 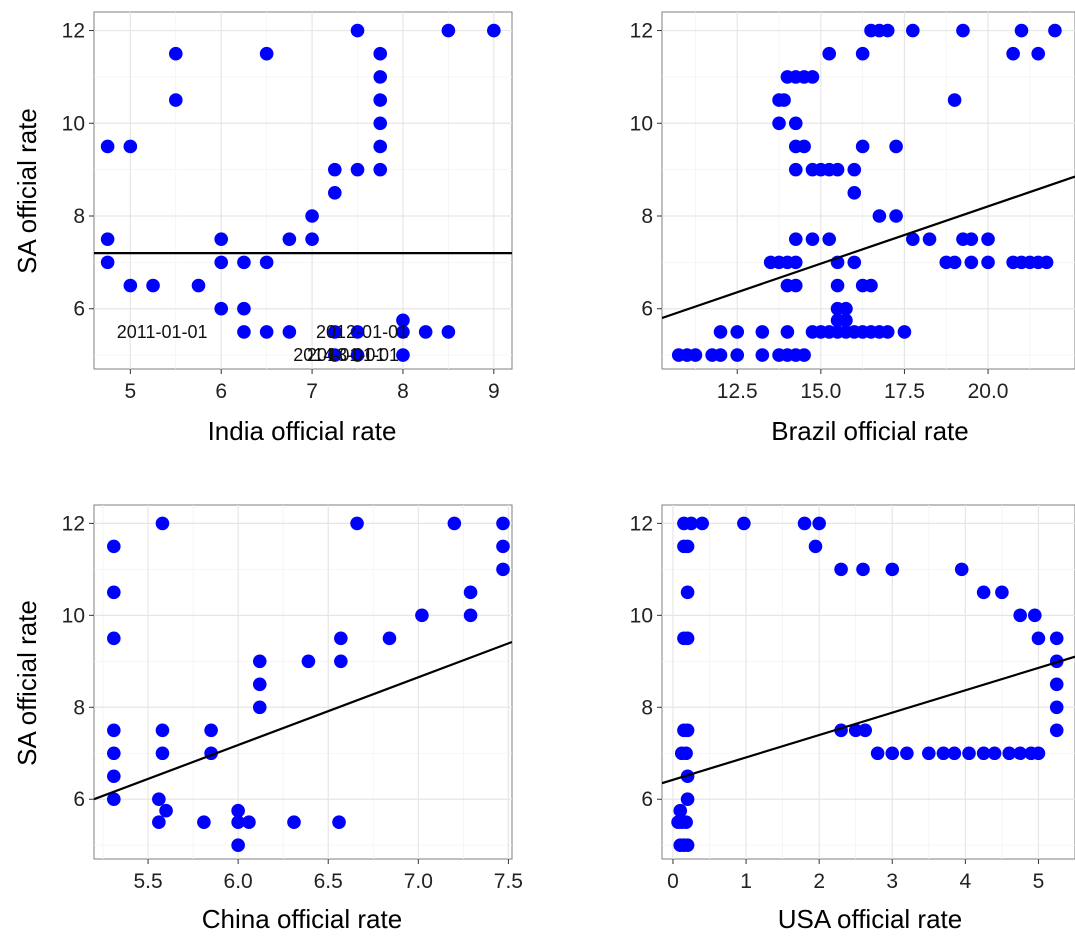 What do you see at coordinates (868, 190) in the screenshot?
I see `gridlines` at bounding box center [868, 190].